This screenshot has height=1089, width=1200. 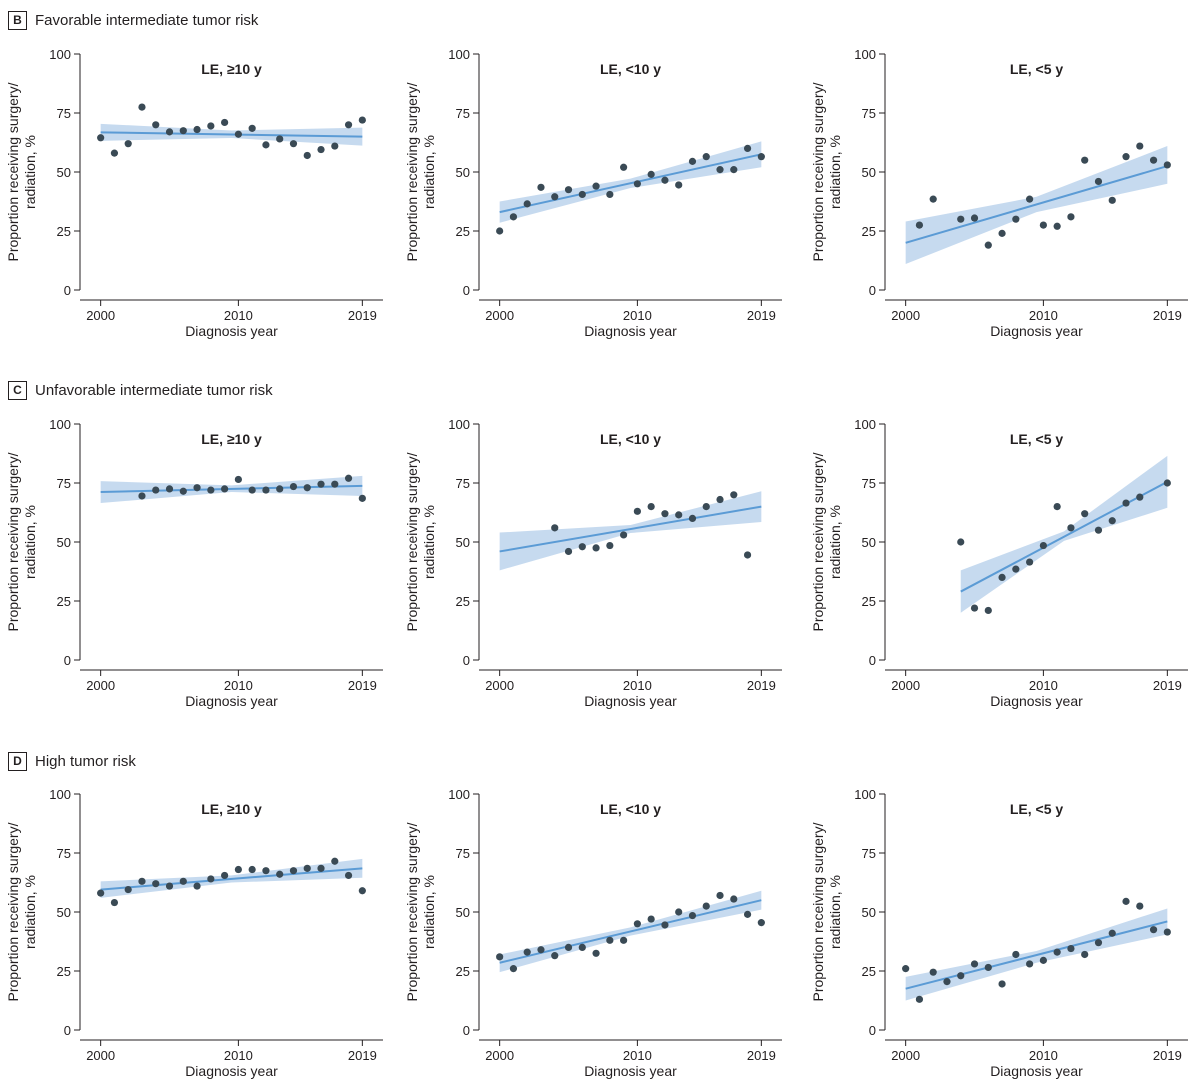 What do you see at coordinates (154, 390) in the screenshot?
I see `section-title: Unfavorable intermediate tumor risk` at bounding box center [154, 390].